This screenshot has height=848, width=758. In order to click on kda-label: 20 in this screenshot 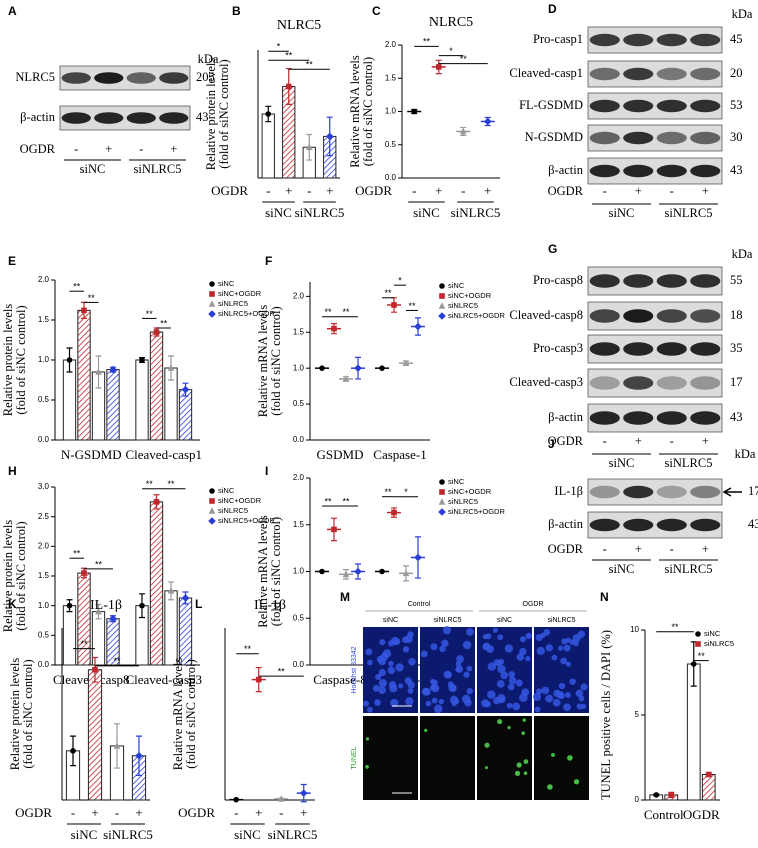, I will do `click(736, 73)`.